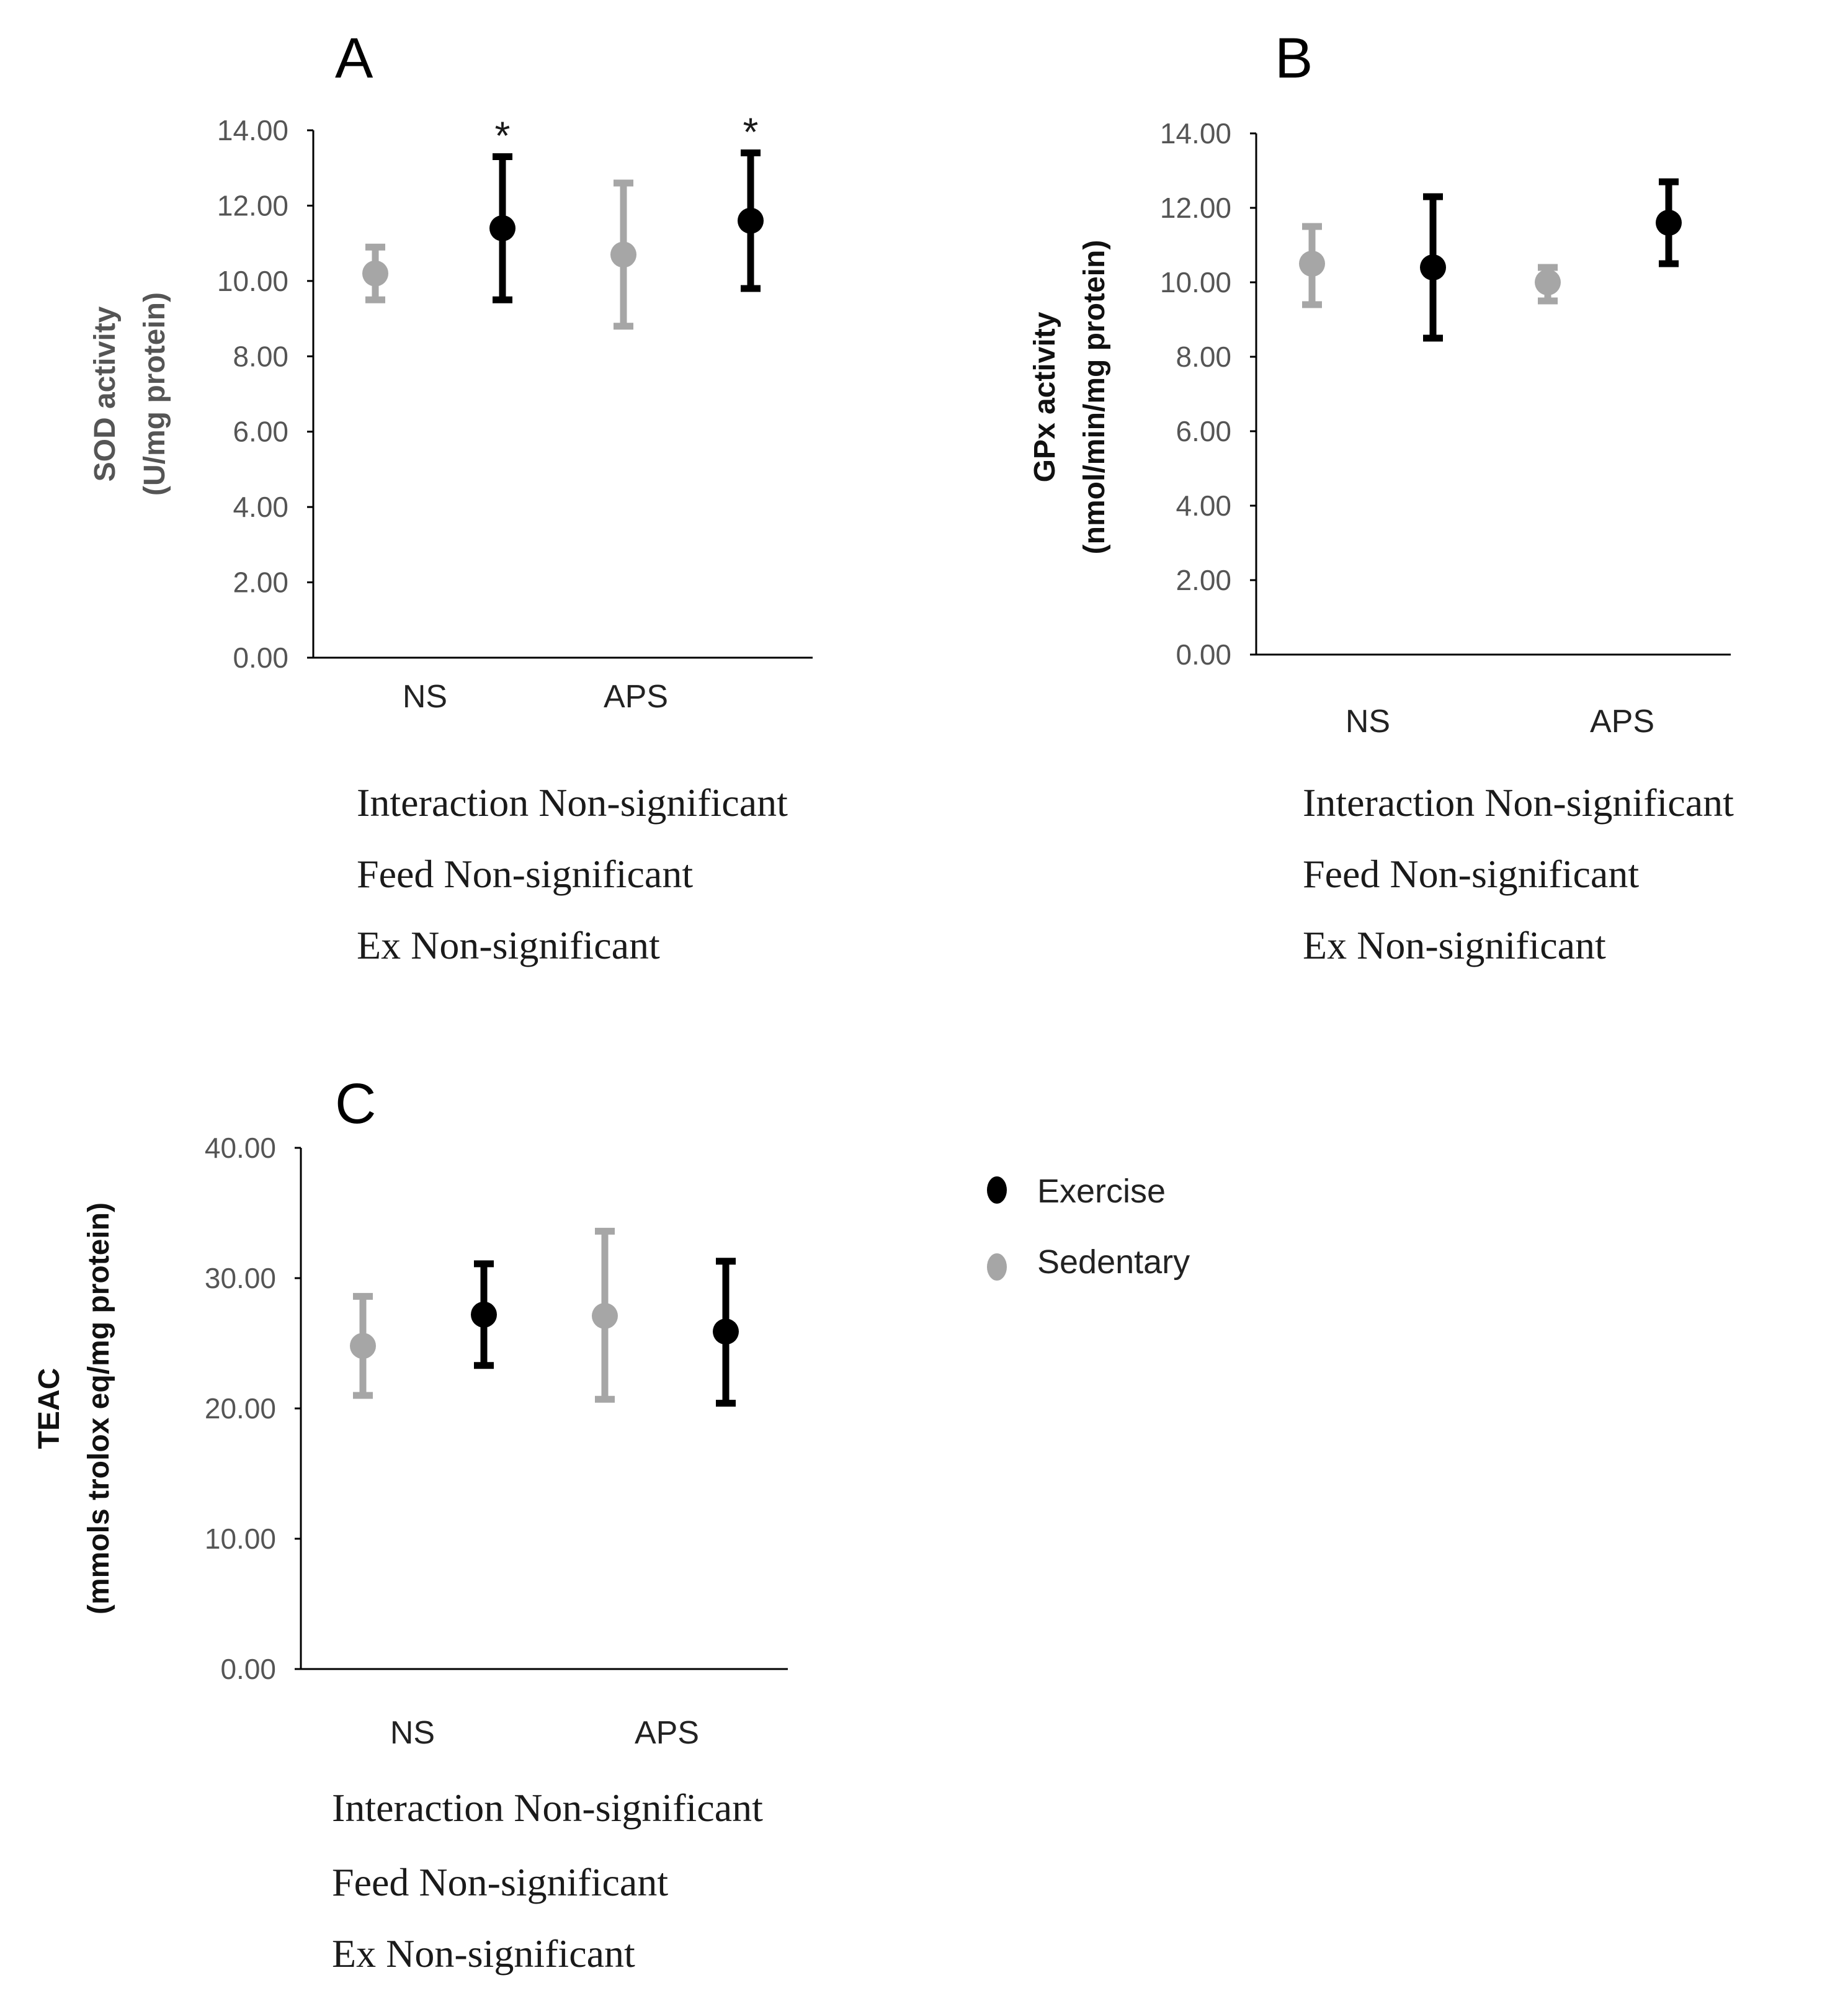 The height and width of the screenshot is (2014, 1848). What do you see at coordinates (1045, 397) in the screenshot?
I see `y-axis-title: GPx activity` at bounding box center [1045, 397].